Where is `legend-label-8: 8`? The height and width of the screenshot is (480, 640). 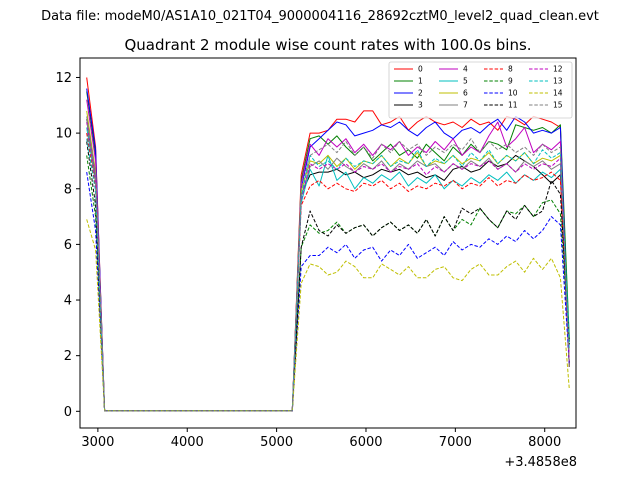
legend-label-8: 8 is located at coordinates (510, 69).